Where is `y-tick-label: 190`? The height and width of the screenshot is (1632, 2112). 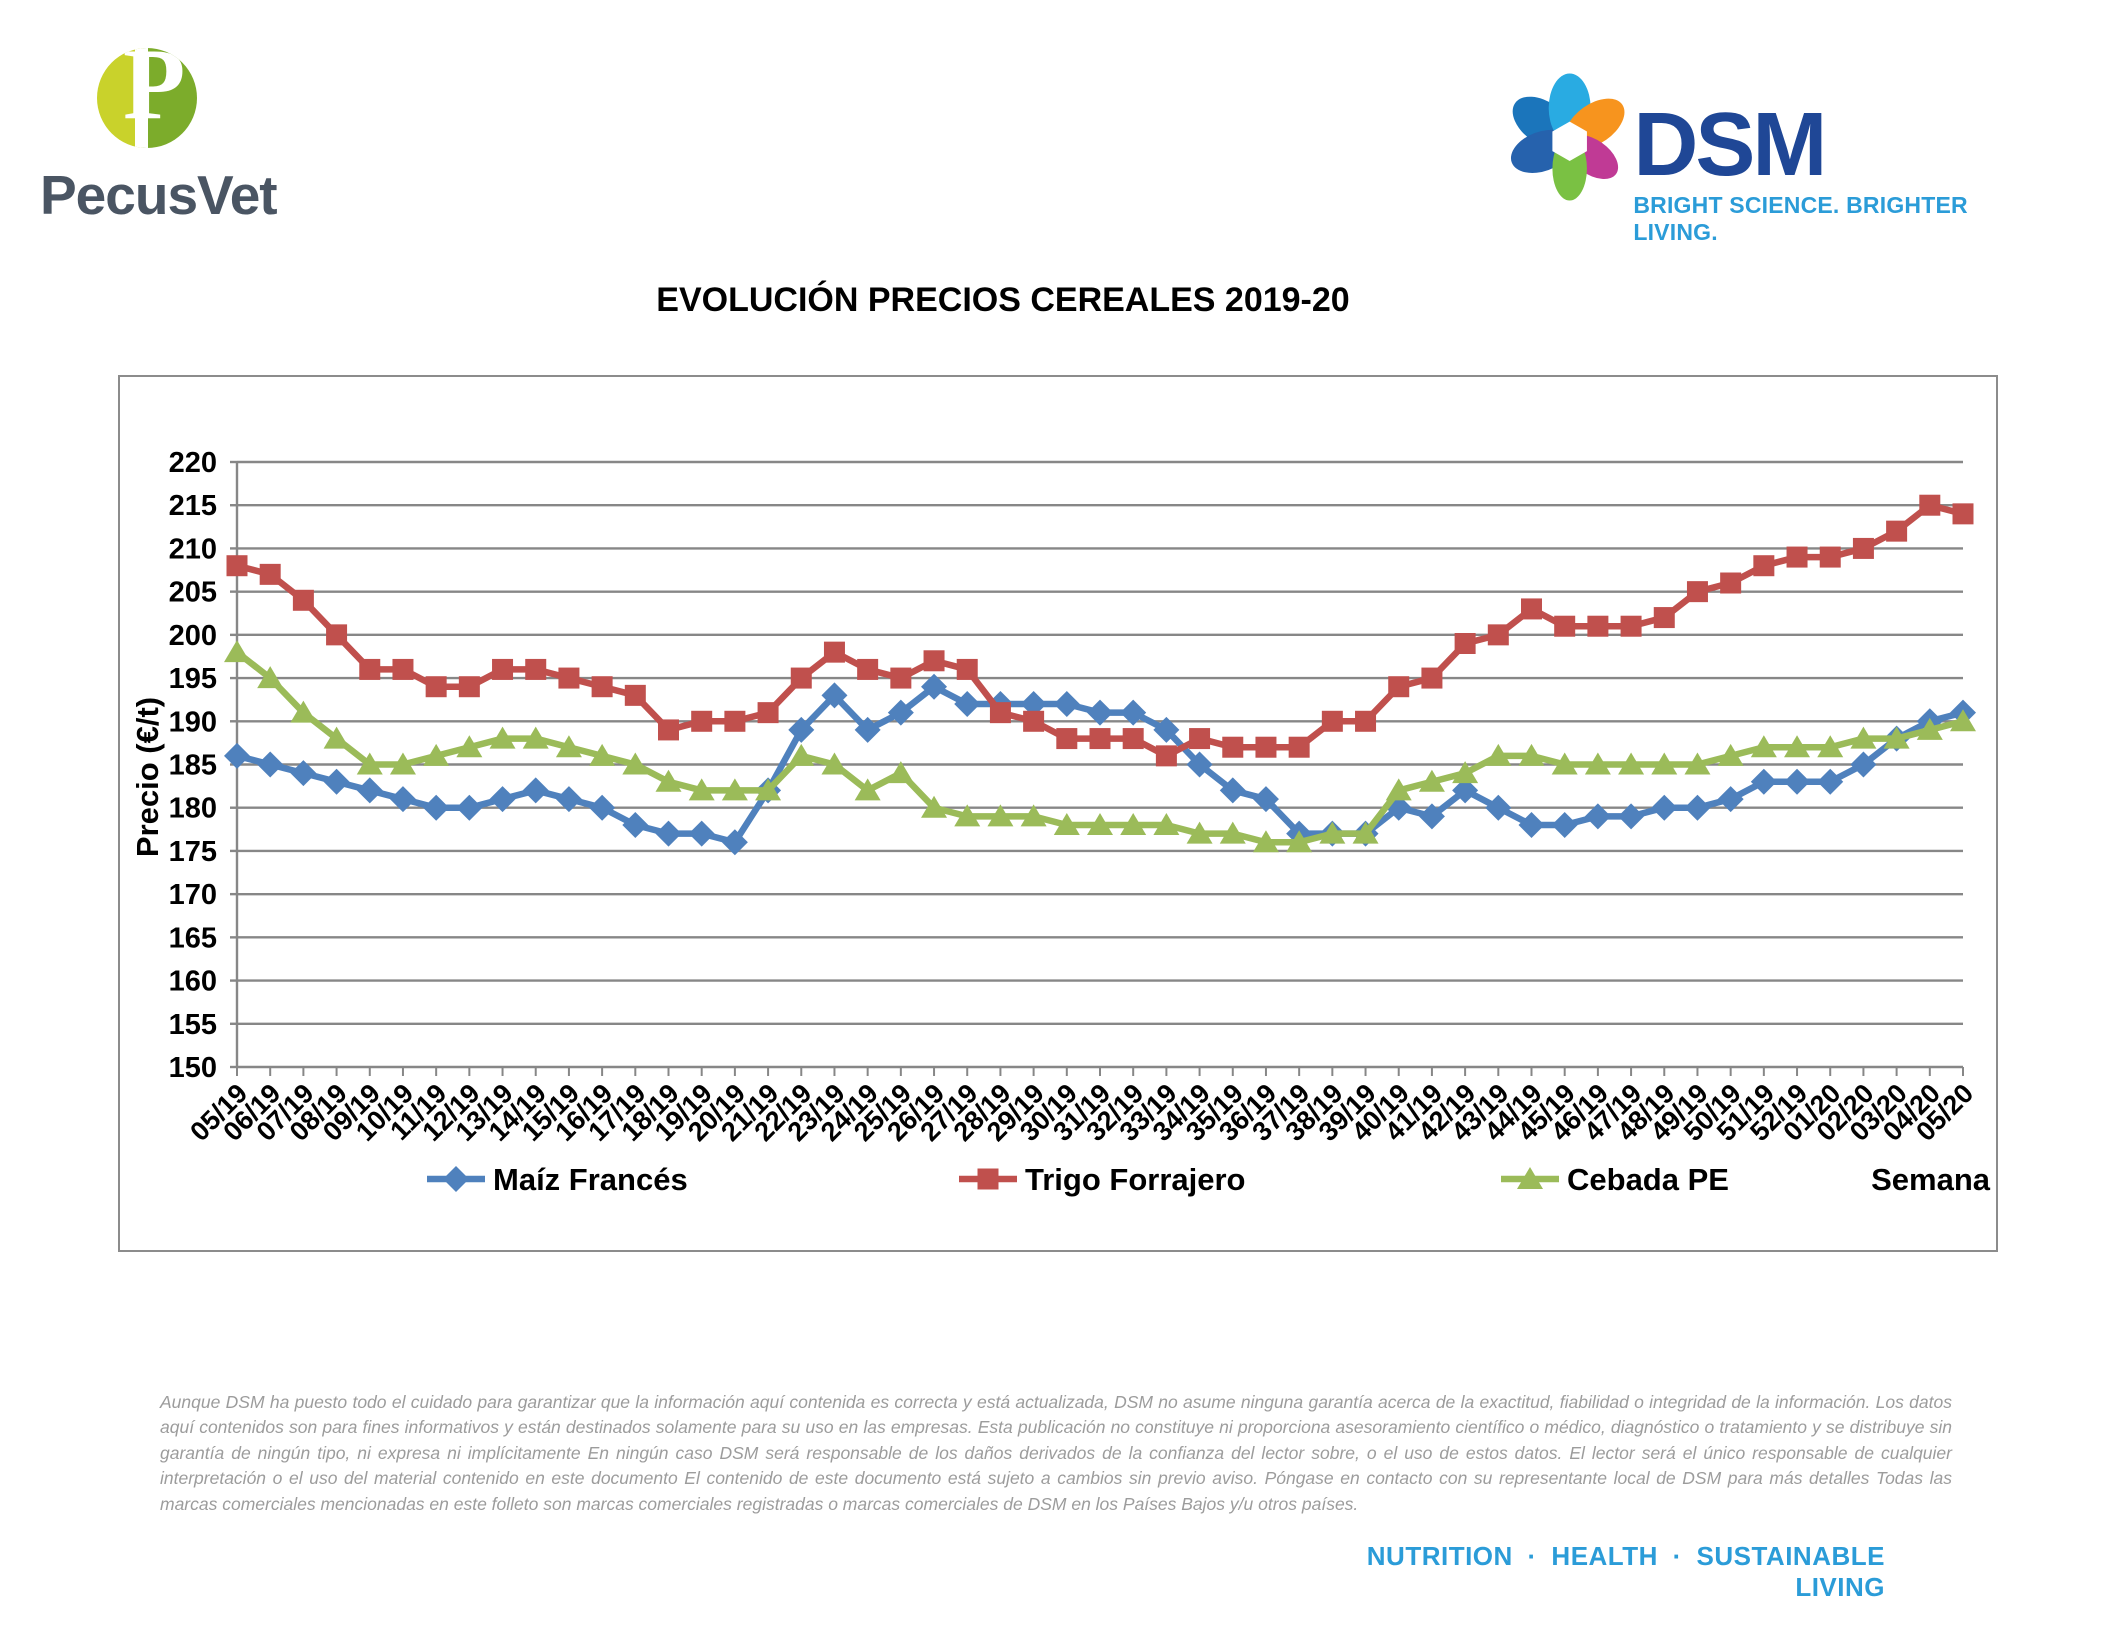
y-tick-label: 190 is located at coordinates (193, 722).